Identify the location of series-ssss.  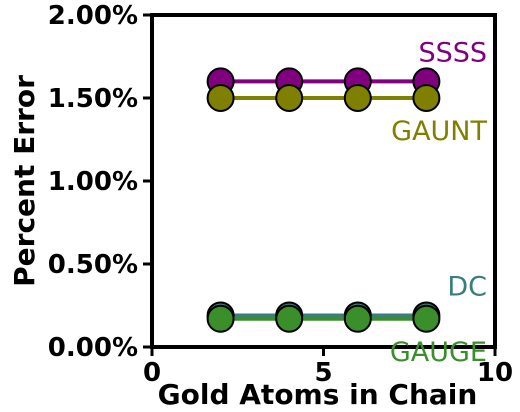
(323, 81).